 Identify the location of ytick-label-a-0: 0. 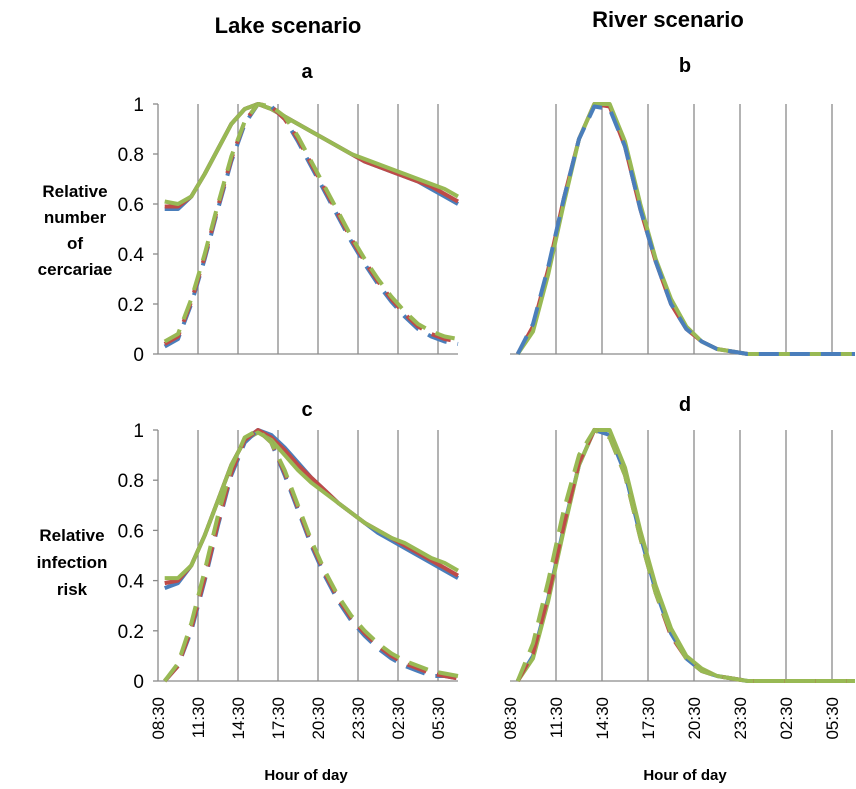
(138, 355).